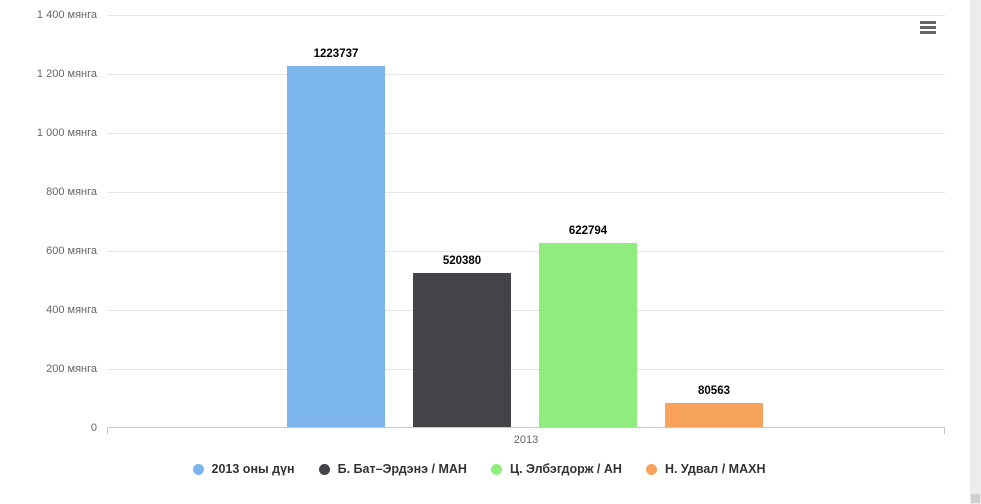  I want to click on export-menu-button, so click(929, 27).